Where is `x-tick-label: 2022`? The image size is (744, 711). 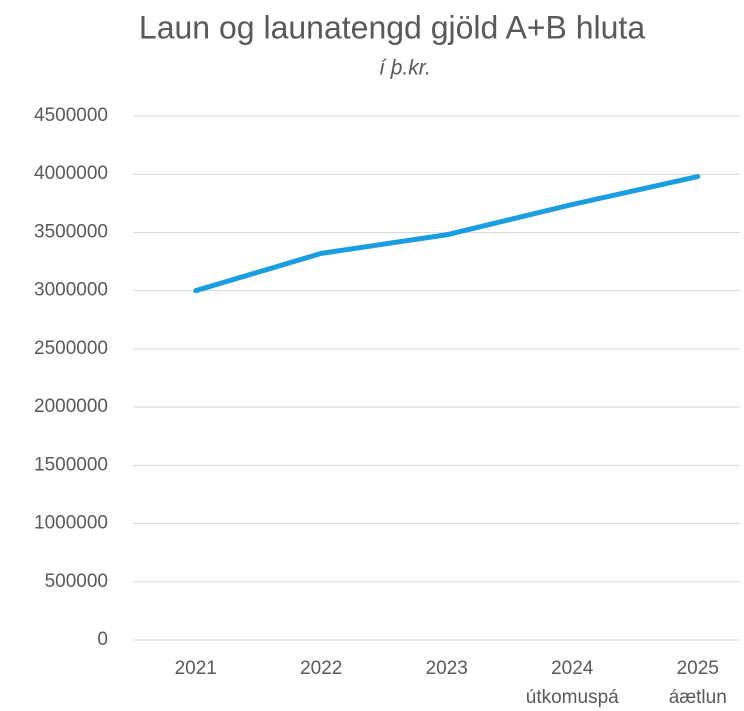
x-tick-label: 2022 is located at coordinates (321, 668).